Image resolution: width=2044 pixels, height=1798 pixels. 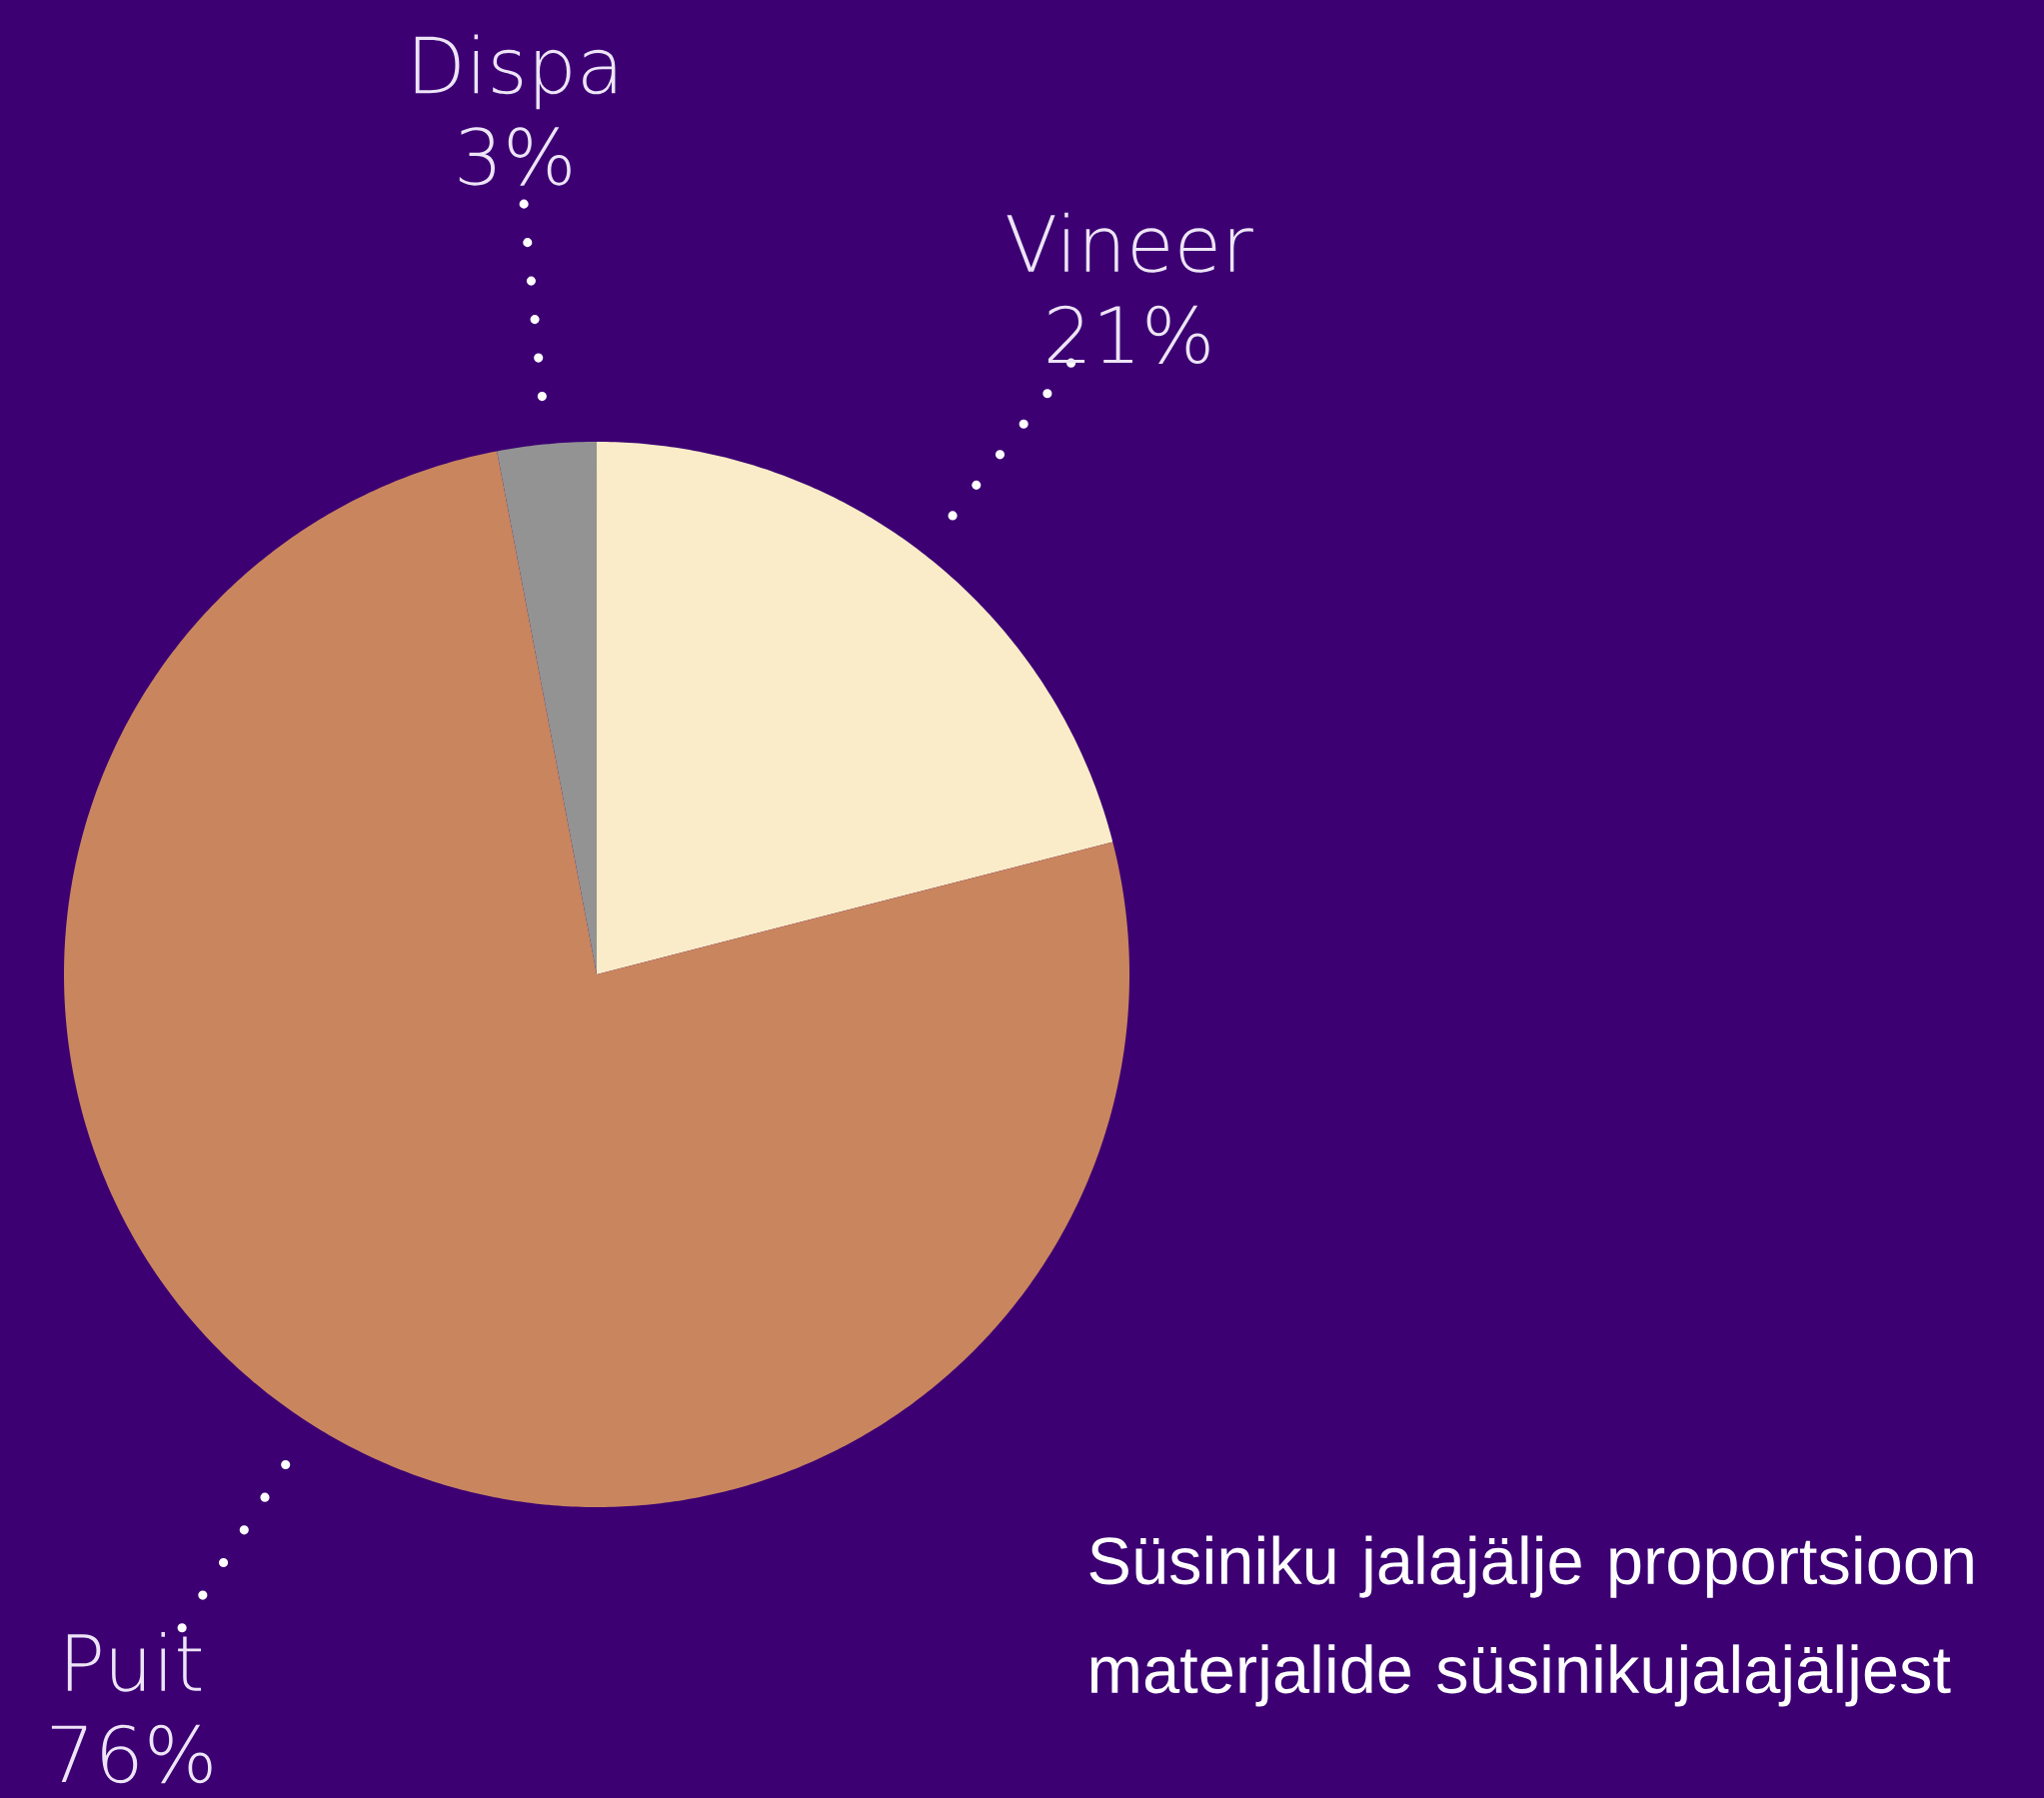 What do you see at coordinates (1531, 1621) in the screenshot?
I see `text: Süsiniku jalajälje proportsioon materjalide süsinikujalajäljest` at bounding box center [1531, 1621].